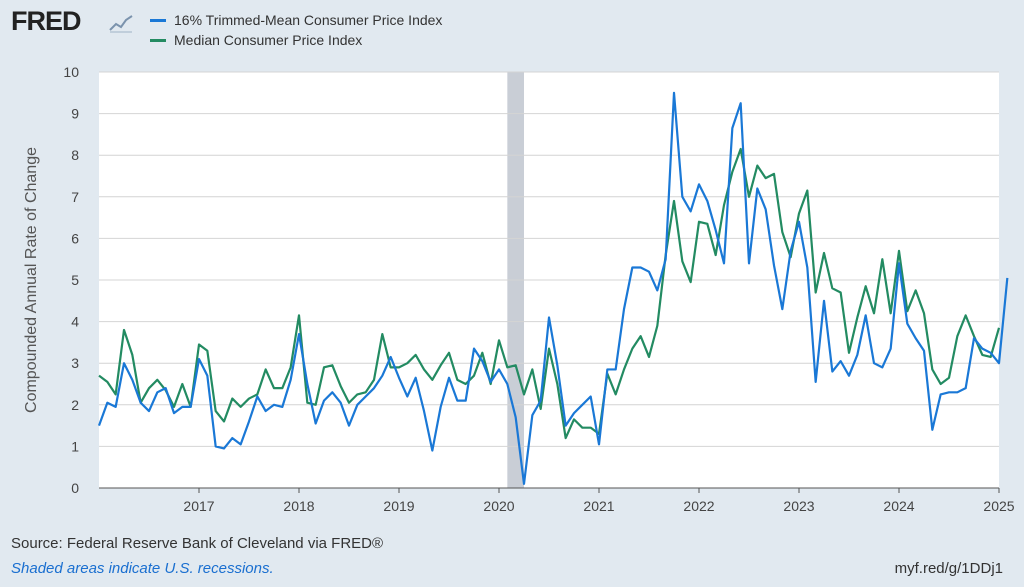  Describe the element at coordinates (142, 568) in the screenshot. I see `recession-note: Shaded areas indicate U.S. recessions.` at that location.